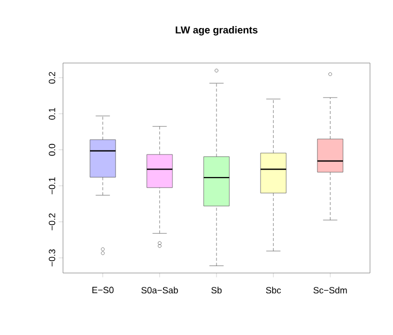 This screenshot has height=335, width=393. I want to click on x-tick-label: Sbc, so click(273, 290).